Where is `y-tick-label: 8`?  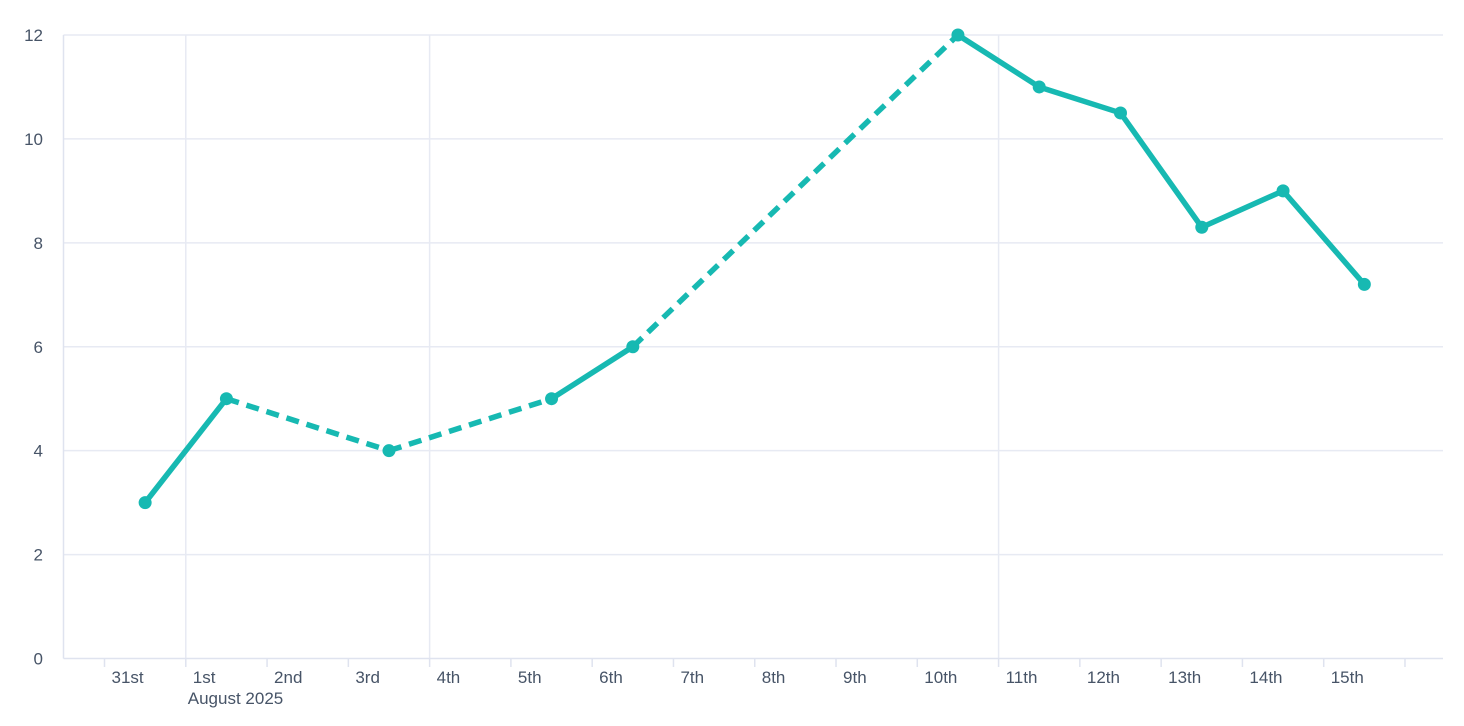 y-tick-label: 8 is located at coordinates (38, 243).